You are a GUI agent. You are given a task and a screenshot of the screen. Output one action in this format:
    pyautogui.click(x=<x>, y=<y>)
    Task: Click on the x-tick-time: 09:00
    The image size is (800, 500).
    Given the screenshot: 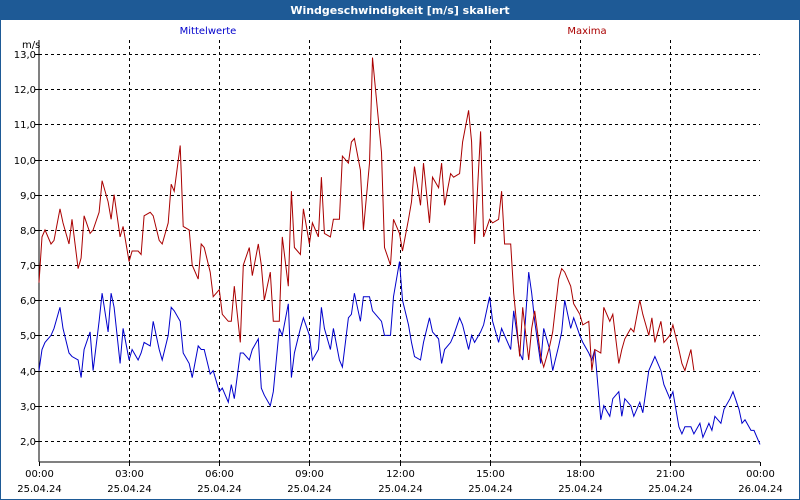 What is the action you would take?
    pyautogui.click(x=309, y=474)
    